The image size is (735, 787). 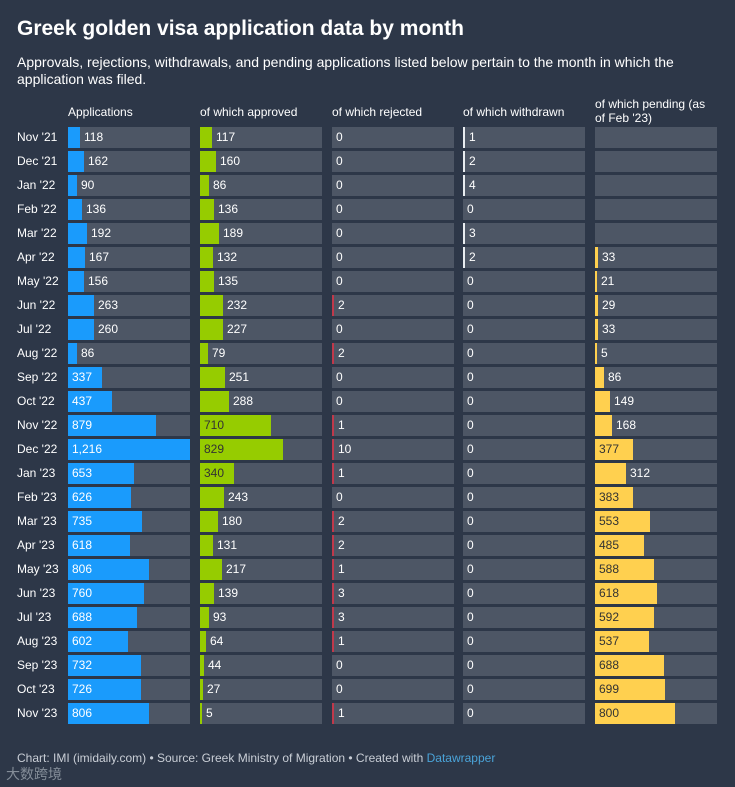 What do you see at coordinates (87, 449) in the screenshot?
I see `value-label: 1,216` at bounding box center [87, 449].